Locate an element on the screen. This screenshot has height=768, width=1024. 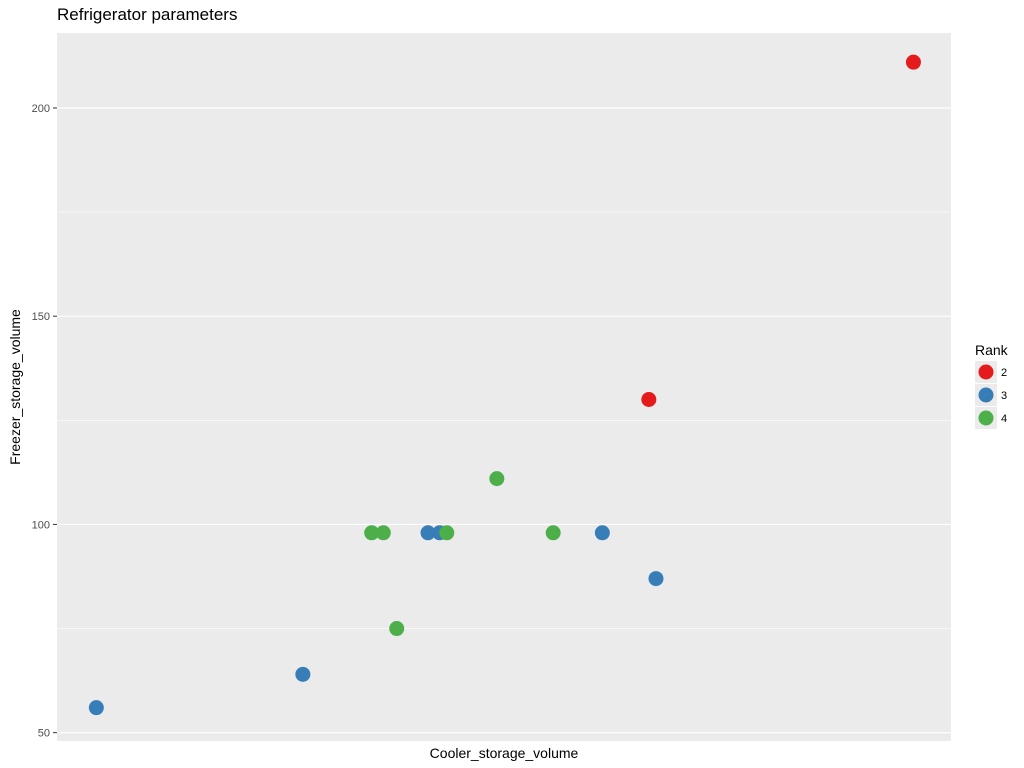
y-axis-label: Freezer_storage_volume is located at coordinates (15, 387).